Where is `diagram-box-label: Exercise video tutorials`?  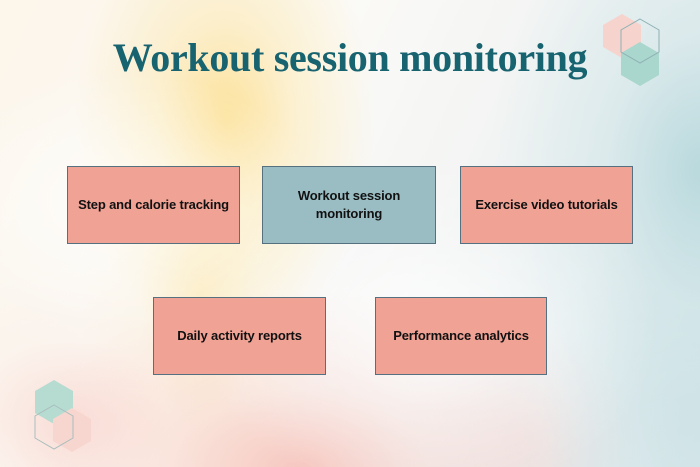 diagram-box-label: Exercise video tutorials is located at coordinates (546, 205).